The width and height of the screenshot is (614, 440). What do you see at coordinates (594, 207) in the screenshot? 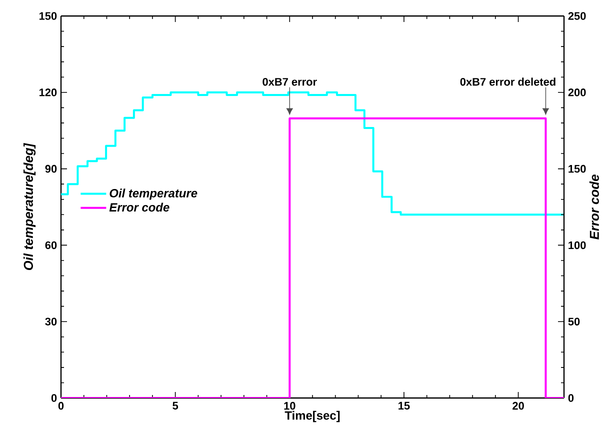
I see `y2-axis-title: Error code` at bounding box center [594, 207].